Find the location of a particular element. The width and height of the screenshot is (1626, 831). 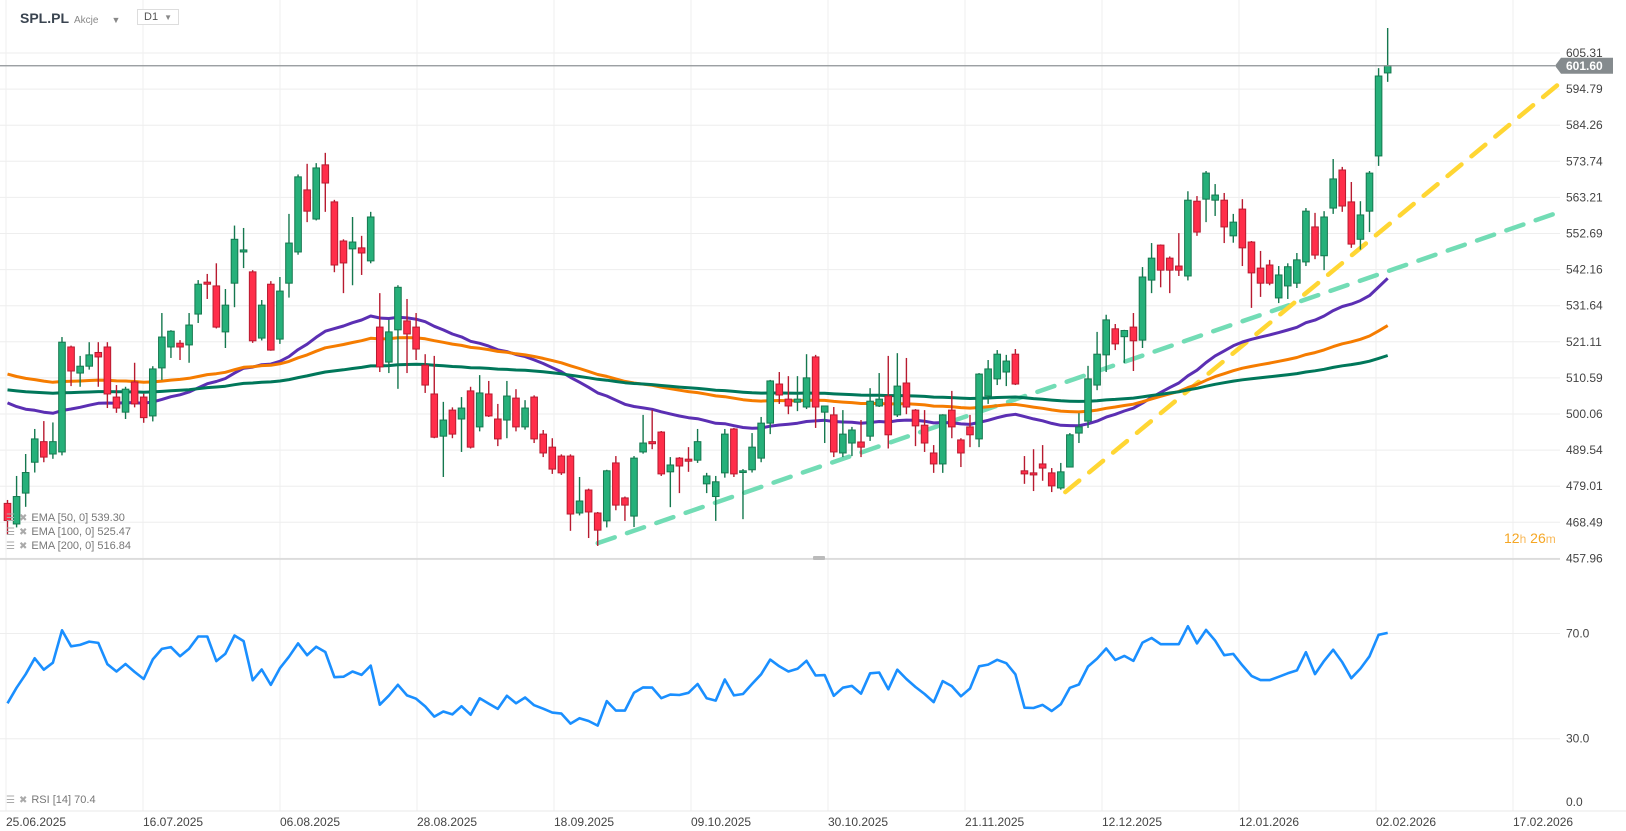

symbol-header: SPL.PL Akcje ▼ is located at coordinates (70, 18).